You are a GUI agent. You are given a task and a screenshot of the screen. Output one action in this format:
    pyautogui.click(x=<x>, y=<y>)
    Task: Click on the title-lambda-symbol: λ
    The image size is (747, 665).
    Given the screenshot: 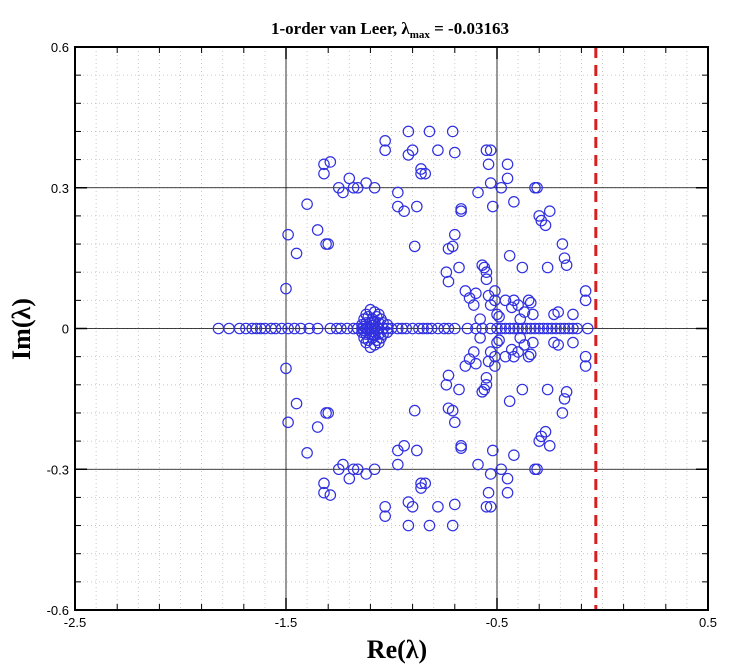 What is the action you would take?
    pyautogui.click(x=405, y=28)
    